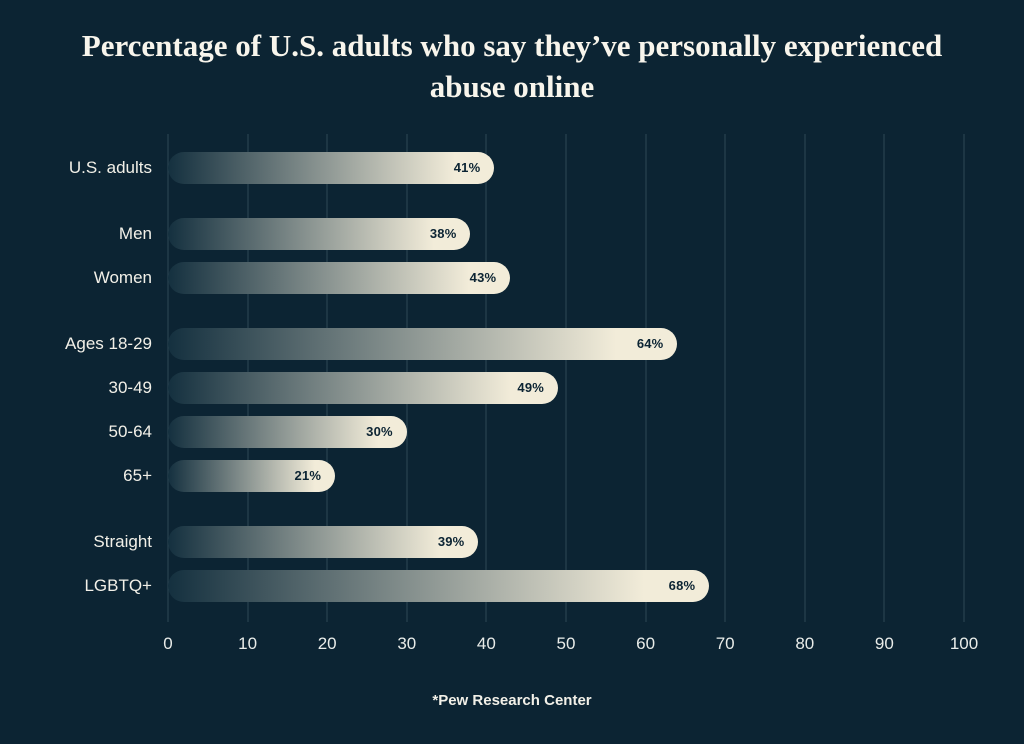 The width and height of the screenshot is (1024, 744). I want to click on bar: 68%, so click(439, 585).